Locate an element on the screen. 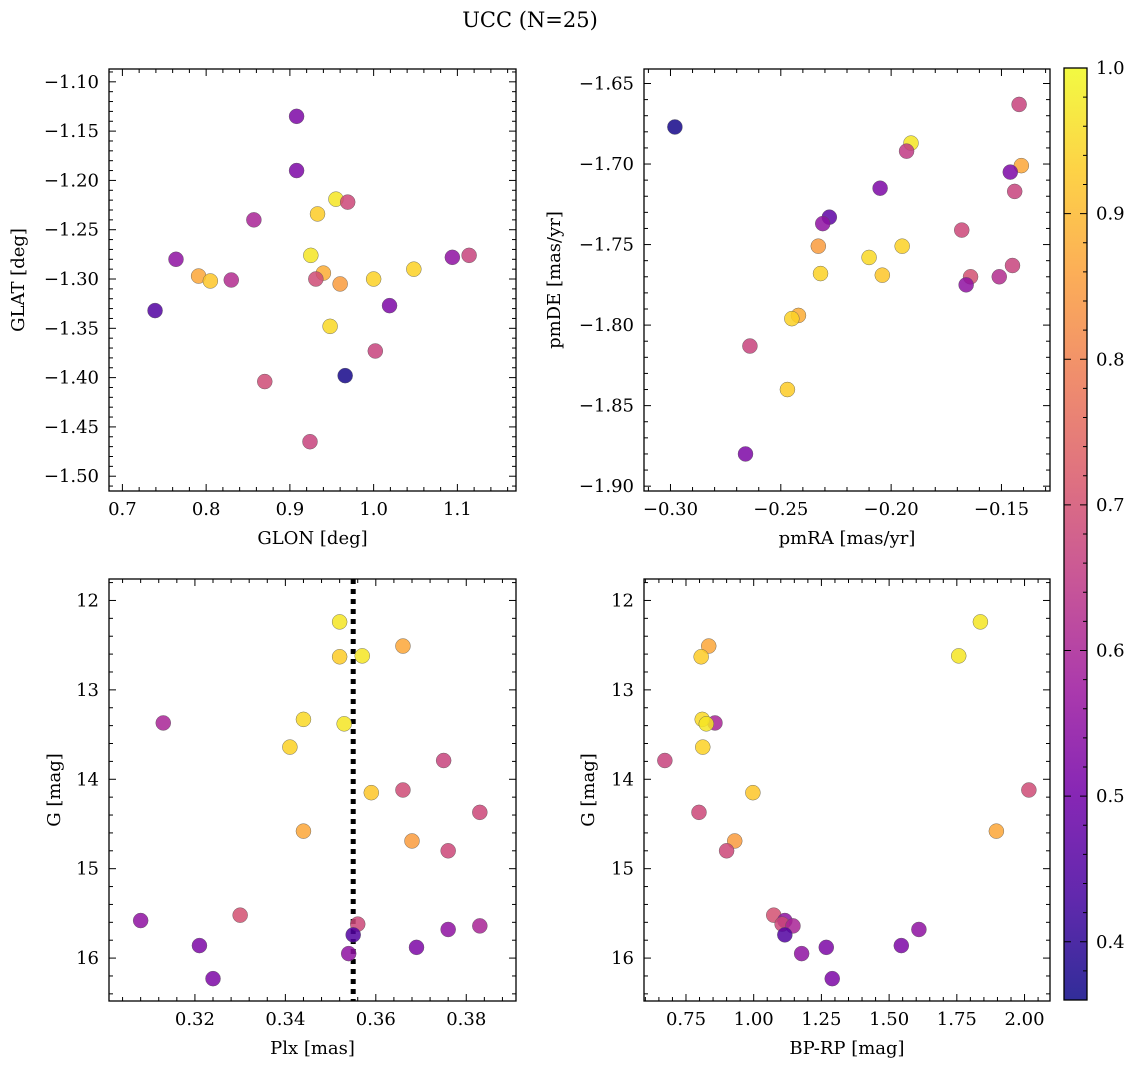  x-tick-label: 0.7 is located at coordinates (122, 509).